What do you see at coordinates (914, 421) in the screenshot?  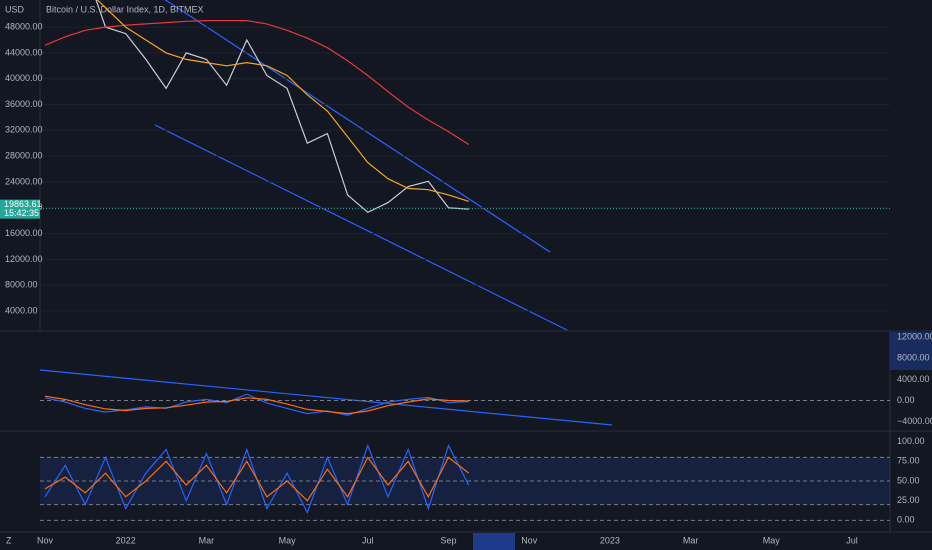 I see `y-tick-label: −4000.00` at bounding box center [914, 421].